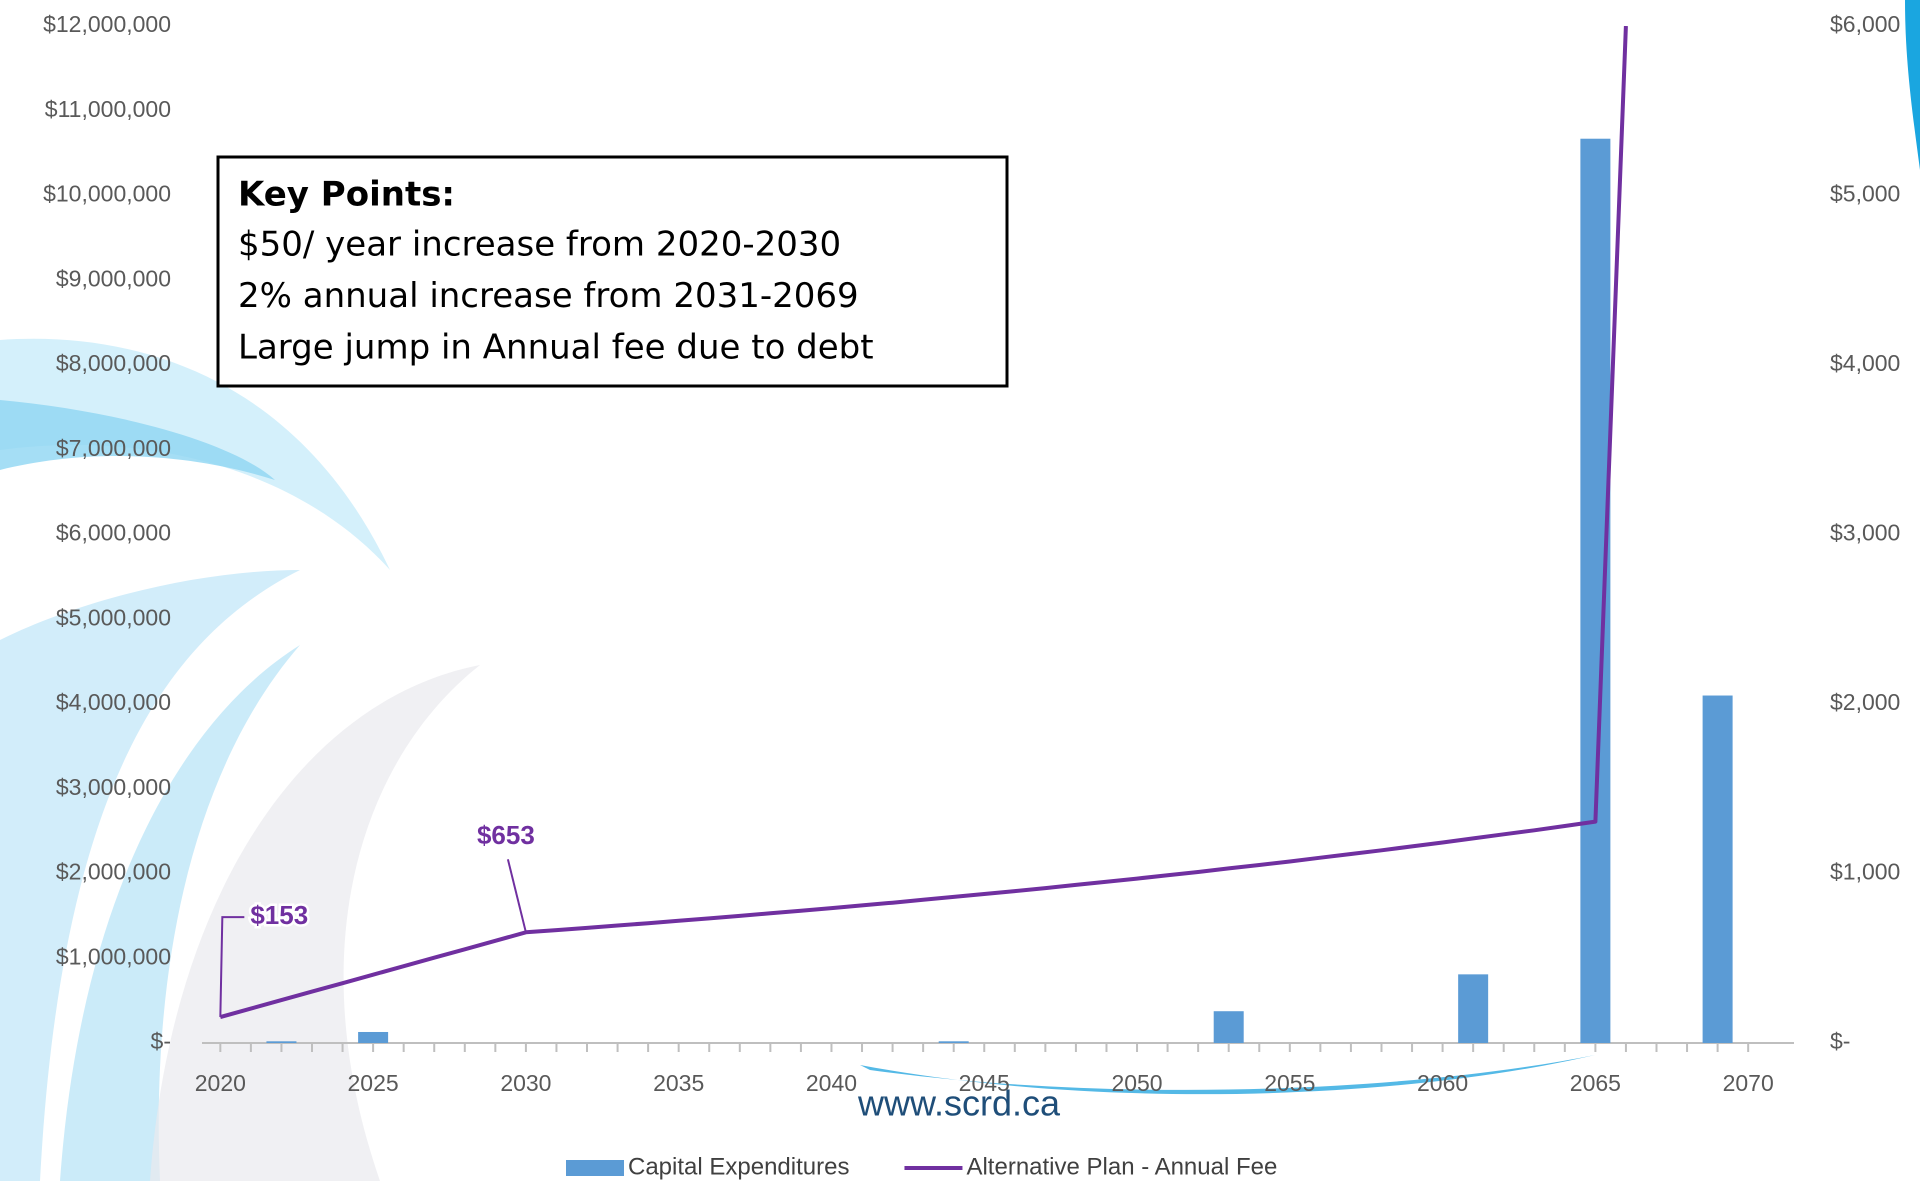 The width and height of the screenshot is (1920, 1181). Describe the element at coordinates (1289, 1083) in the screenshot. I see `x-tick-label: 2055` at that location.